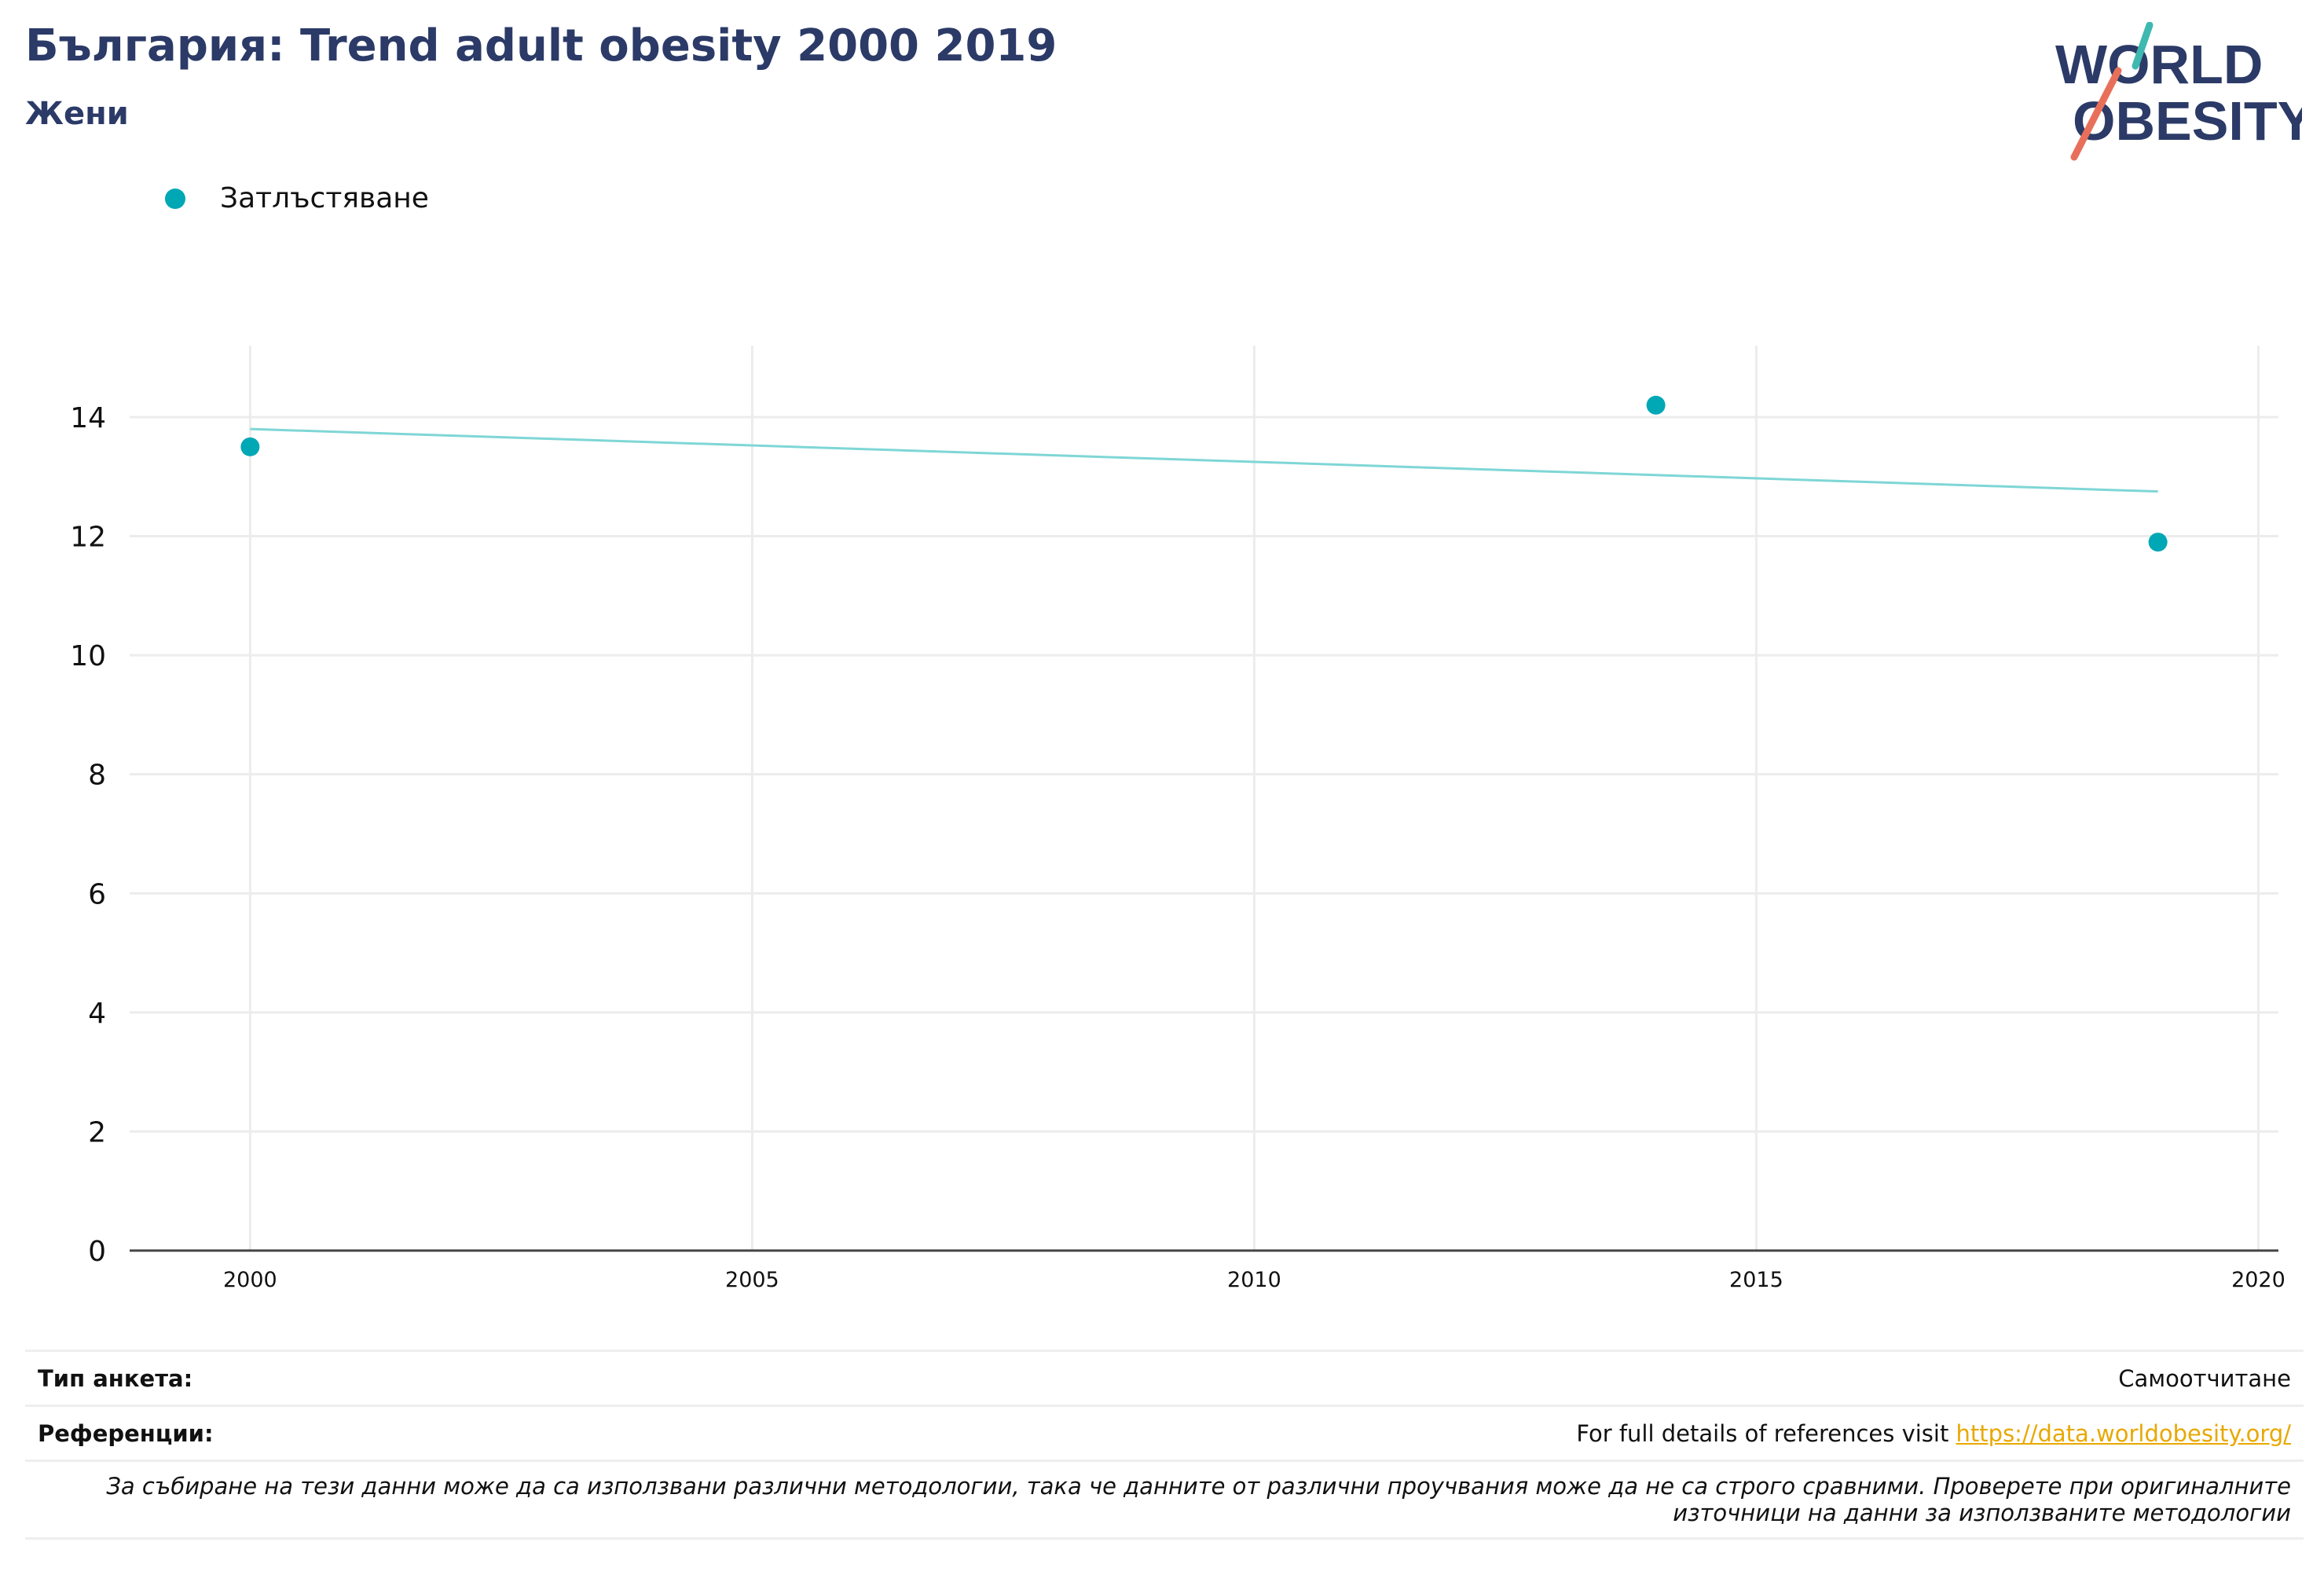 The height and width of the screenshot is (1586, 2324). What do you see at coordinates (324, 198) in the screenshot?
I see `legend-label: Затлъстяване` at bounding box center [324, 198].